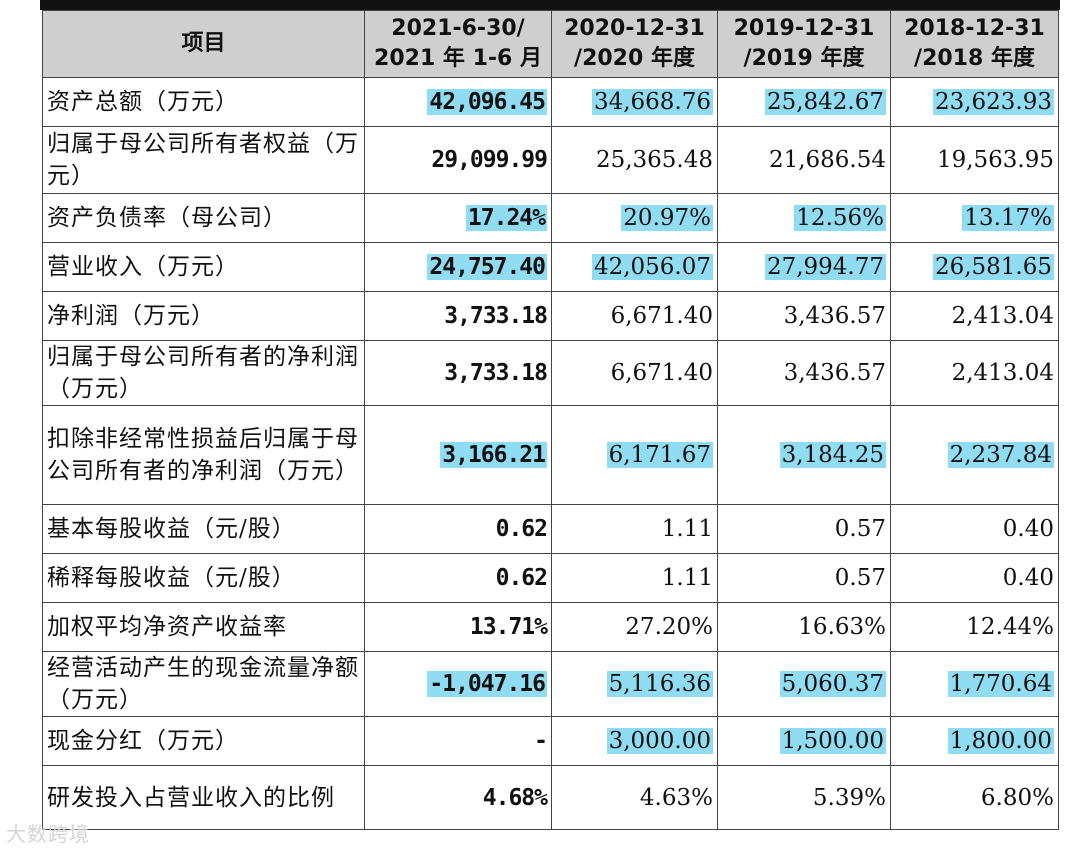 This screenshot has height=854, width=1080. I want to click on value-cell: 3,166.21, so click(458, 455).